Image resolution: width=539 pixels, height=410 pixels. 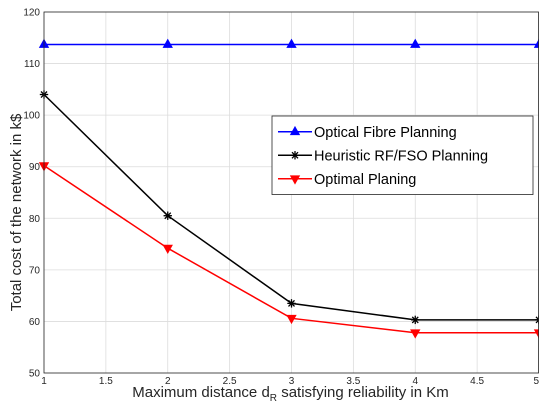 I want to click on legend-box, so click(x=402, y=155).